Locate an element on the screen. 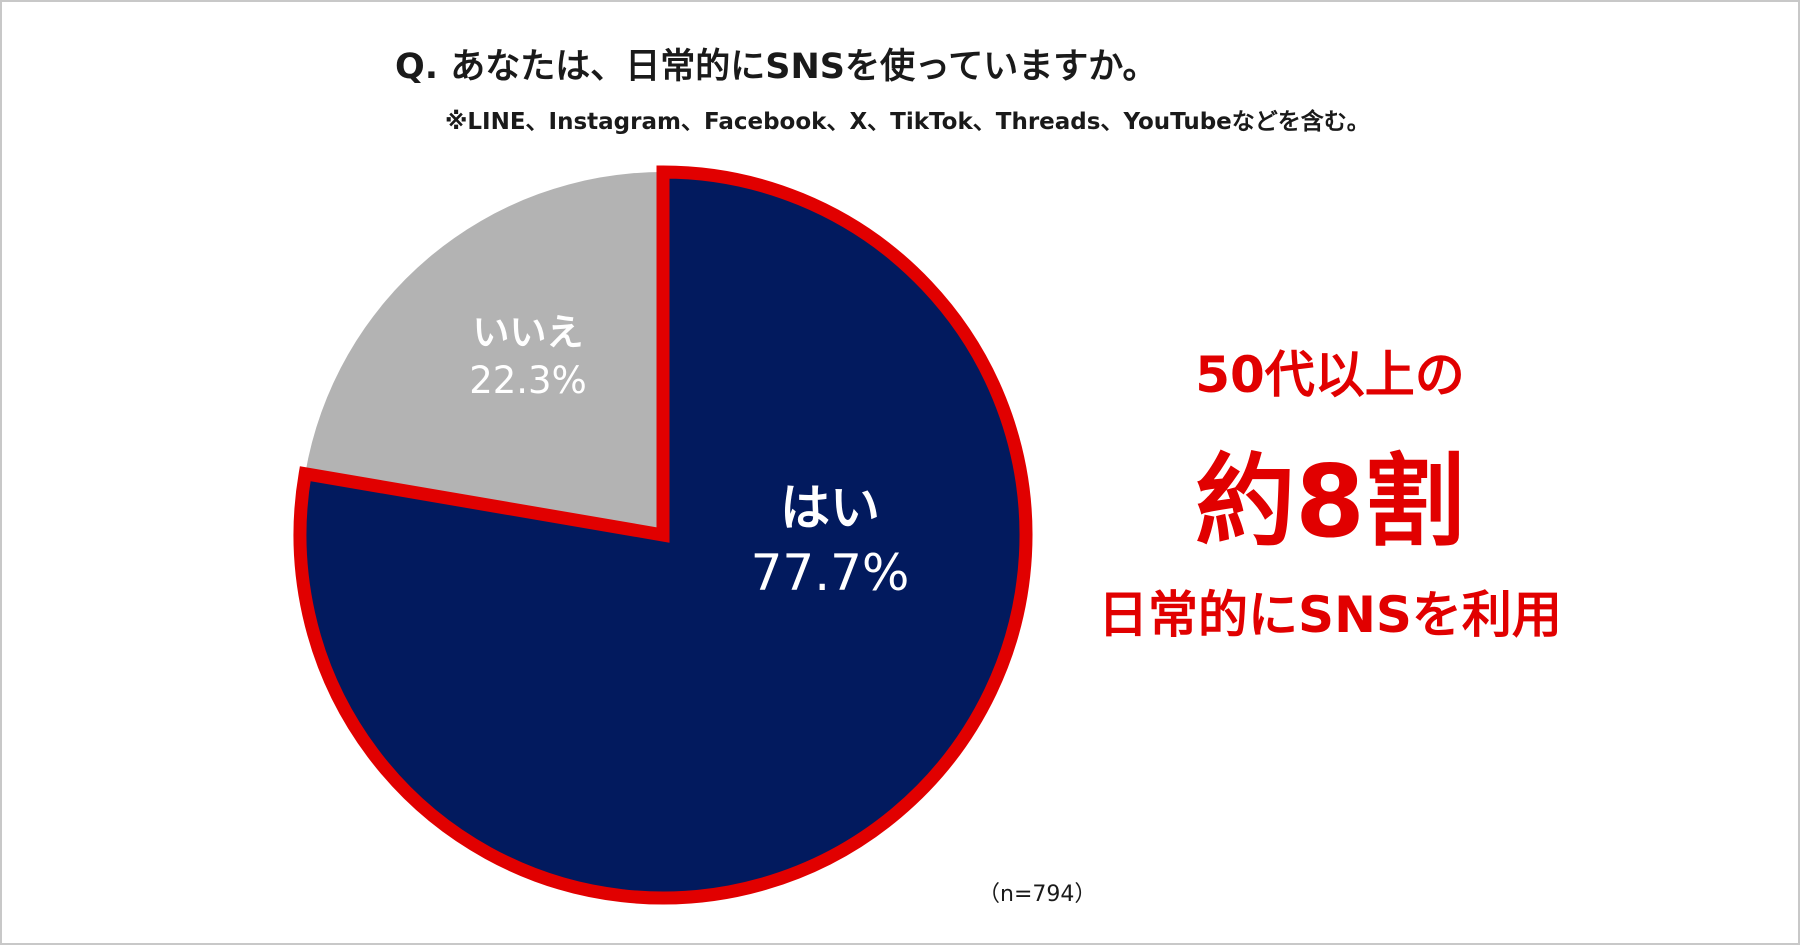  chart-title: Q. あなたは、日常的にSNSを使っていますか。 is located at coordinates (776, 67).